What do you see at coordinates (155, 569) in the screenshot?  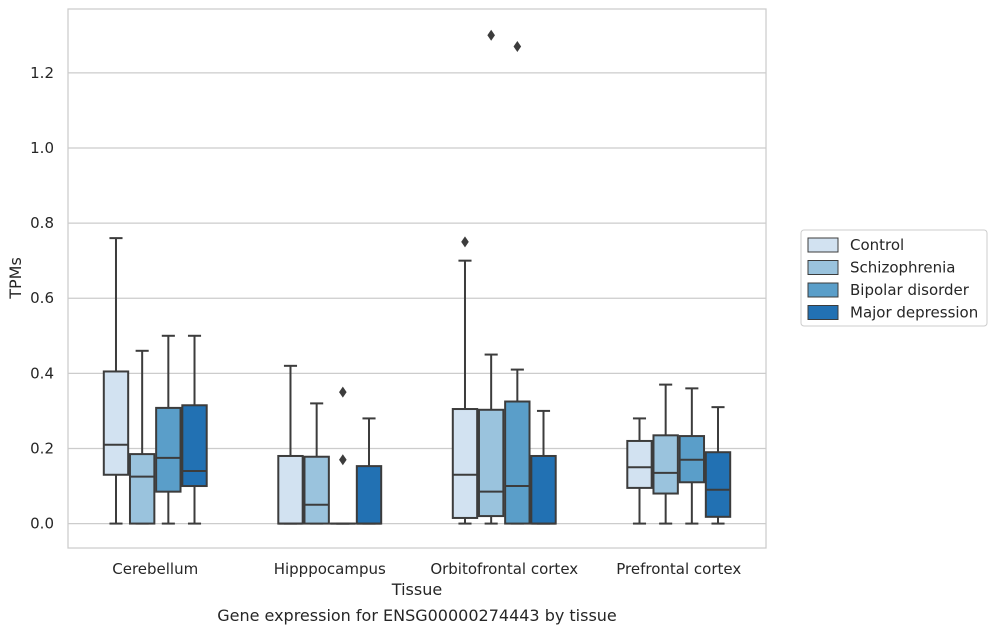 I see `x-tick-label: Cerebellum` at bounding box center [155, 569].